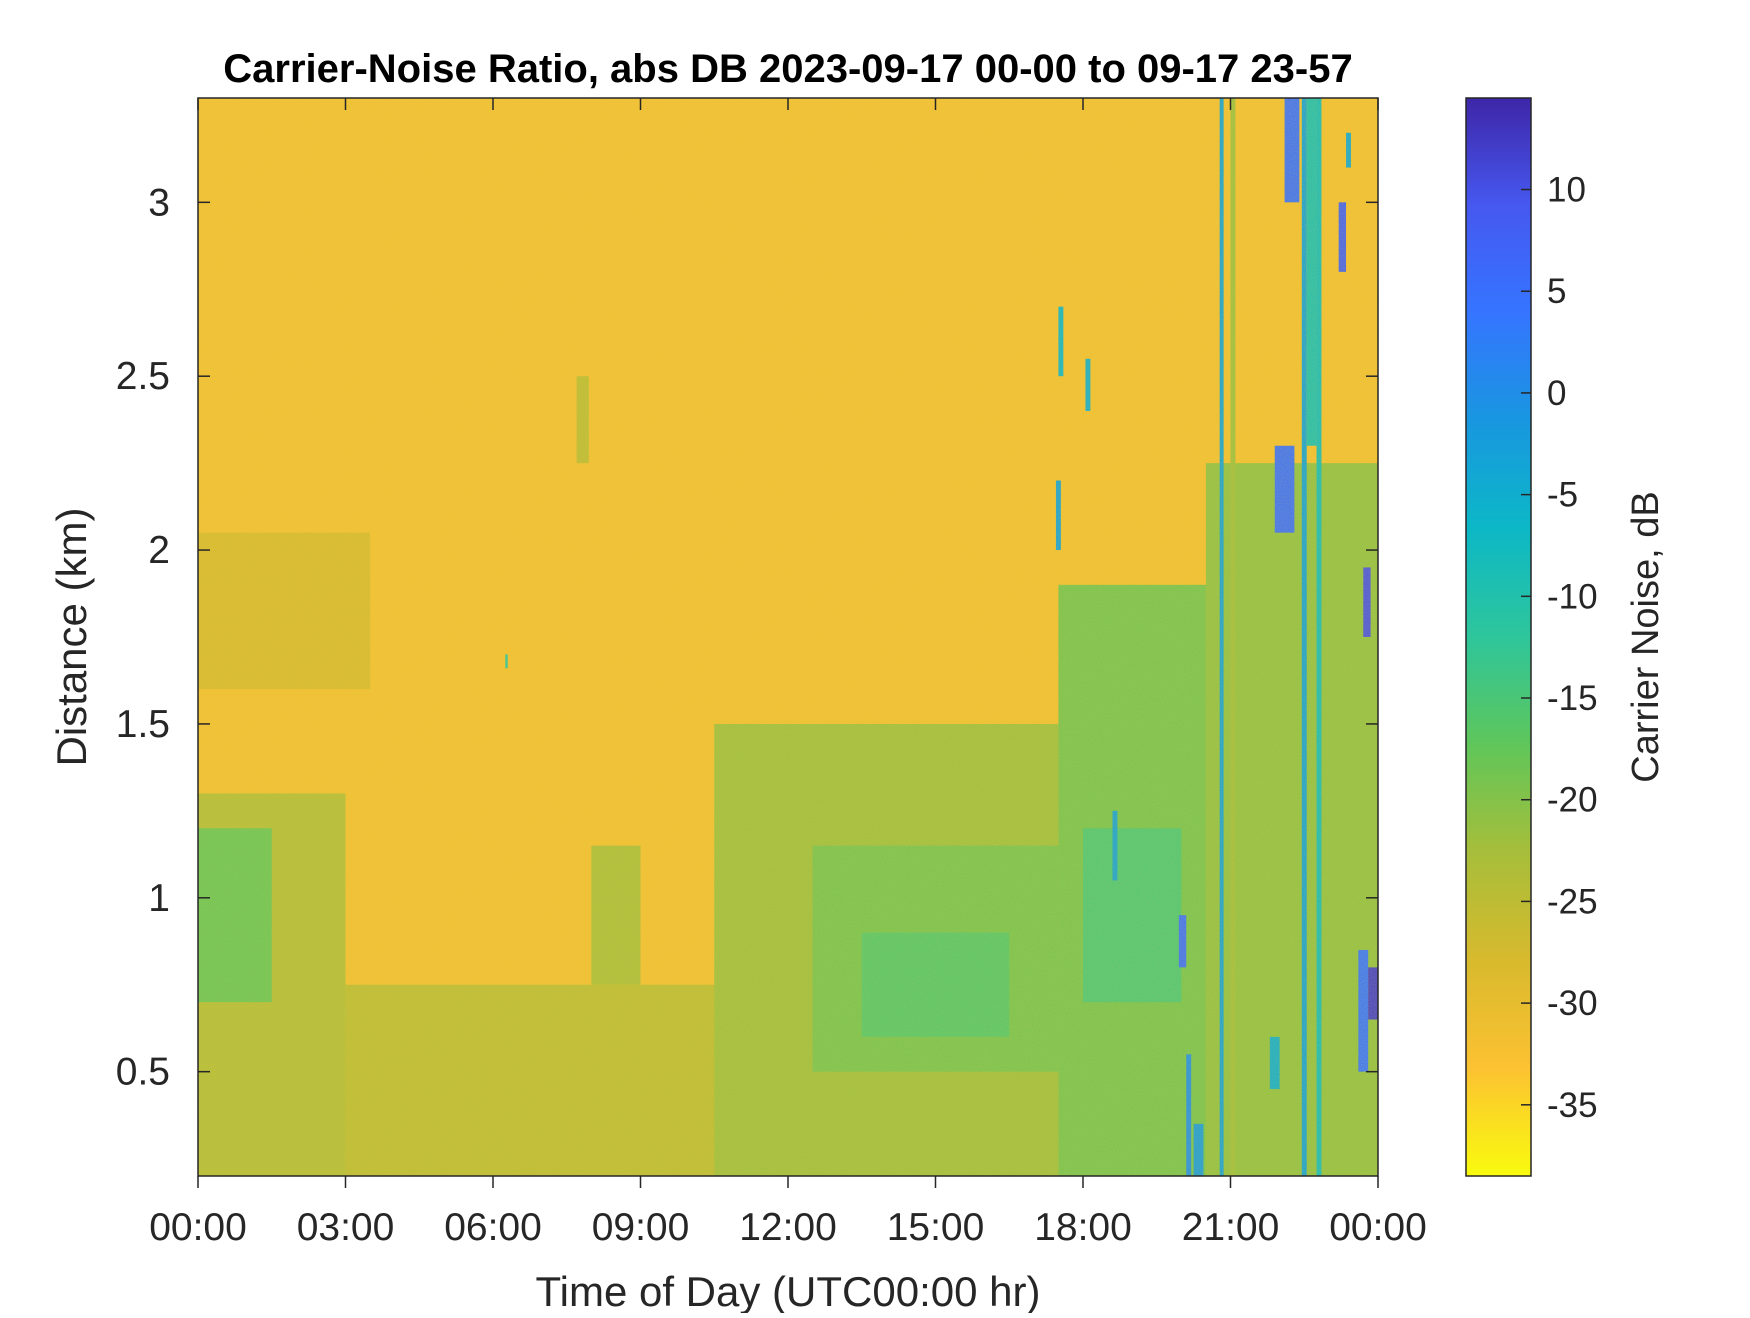  What do you see at coordinates (198, 1227) in the screenshot?
I see `x-tick-label-0: 00:00` at bounding box center [198, 1227].